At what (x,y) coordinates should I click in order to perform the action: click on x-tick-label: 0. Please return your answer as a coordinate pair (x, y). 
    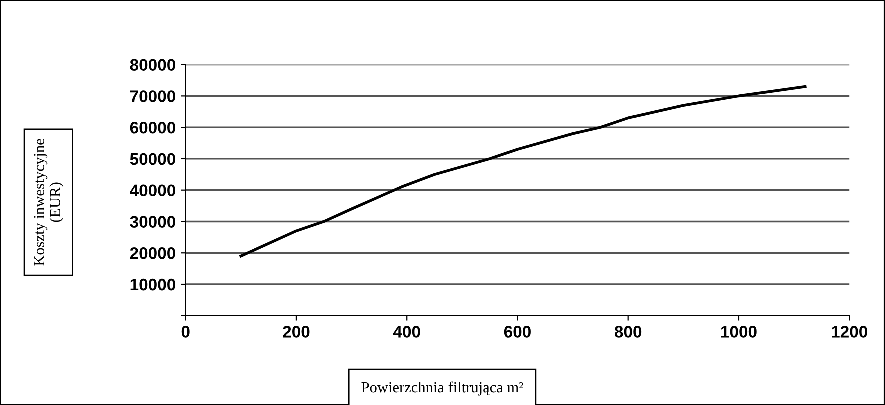
    Looking at the image, I should click on (186, 332).